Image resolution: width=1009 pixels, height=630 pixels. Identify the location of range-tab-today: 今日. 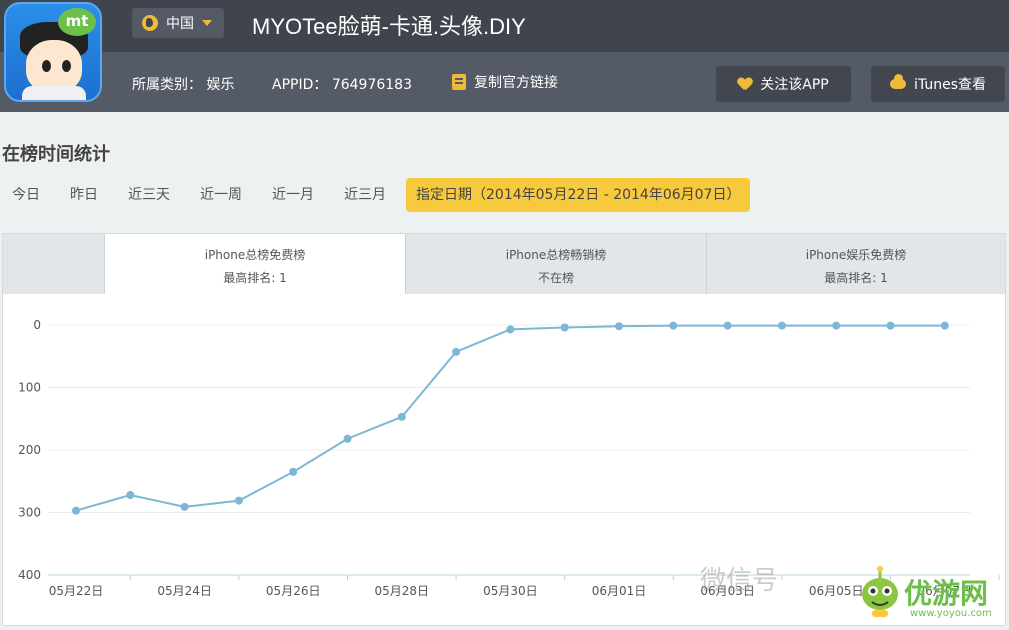
(26, 195).